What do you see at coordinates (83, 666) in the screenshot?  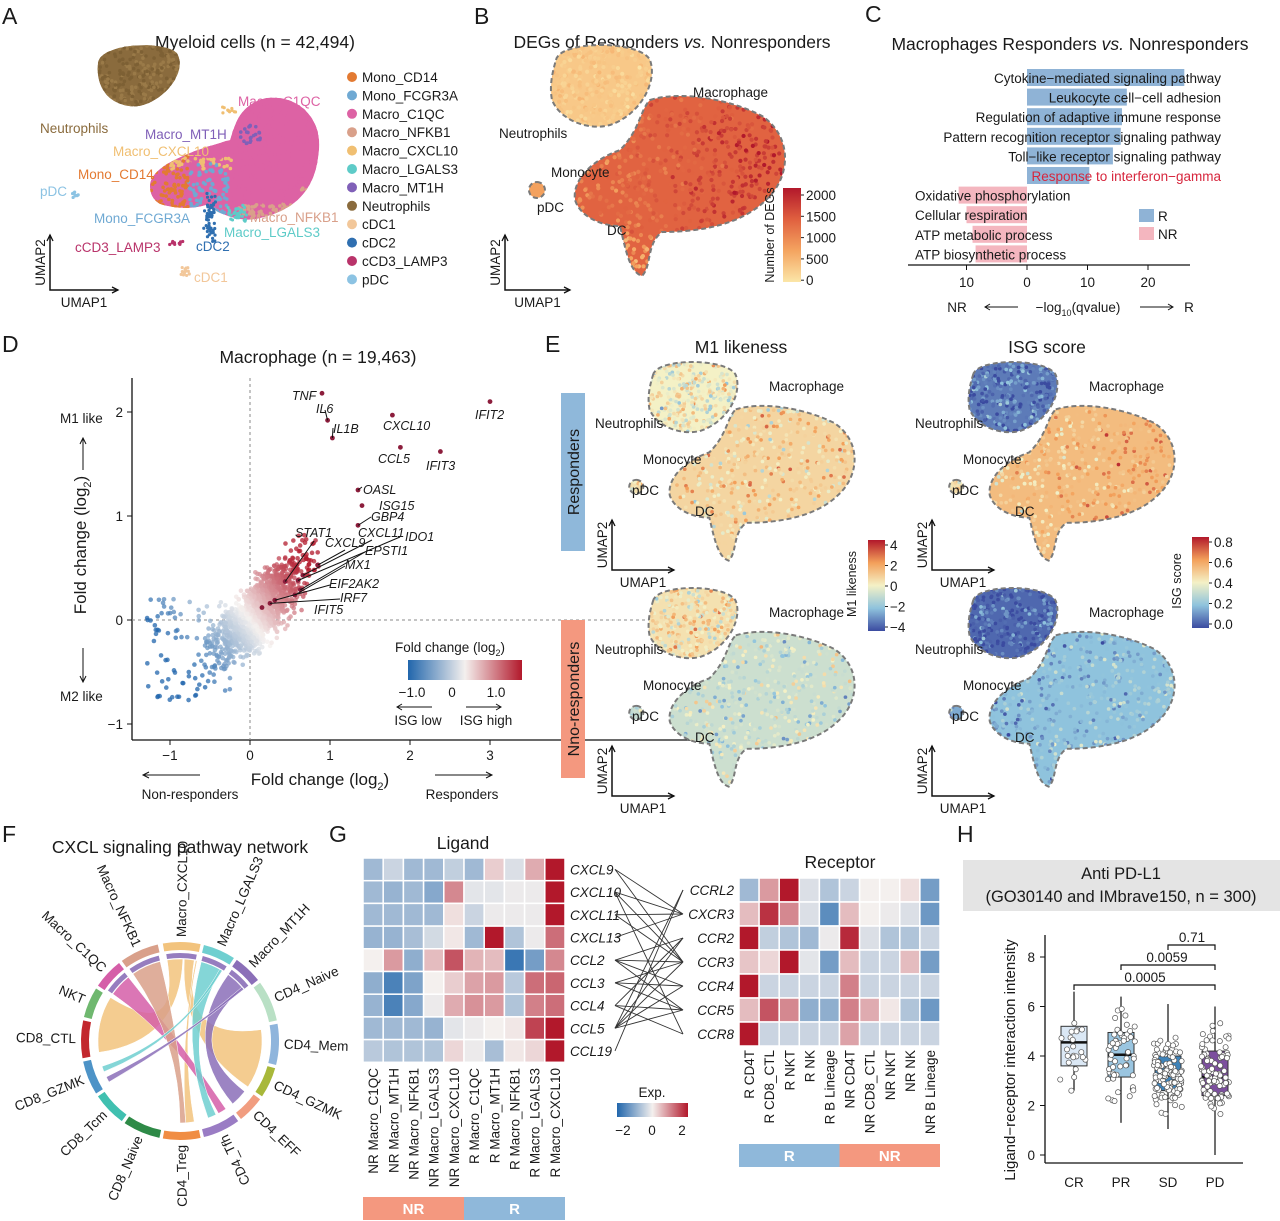 I see `arrow-down-icon` at bounding box center [83, 666].